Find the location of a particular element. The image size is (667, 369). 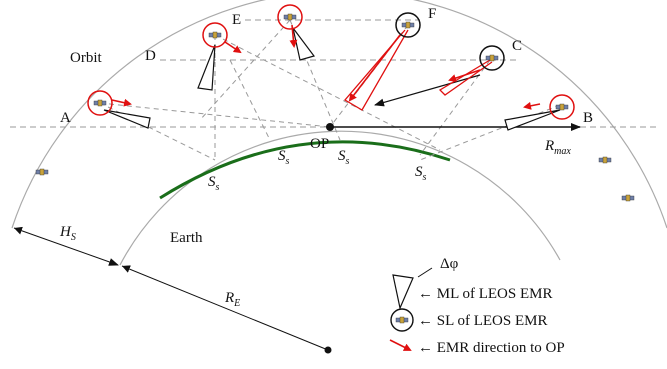

side-lobe-icon is located at coordinates (418, 70).